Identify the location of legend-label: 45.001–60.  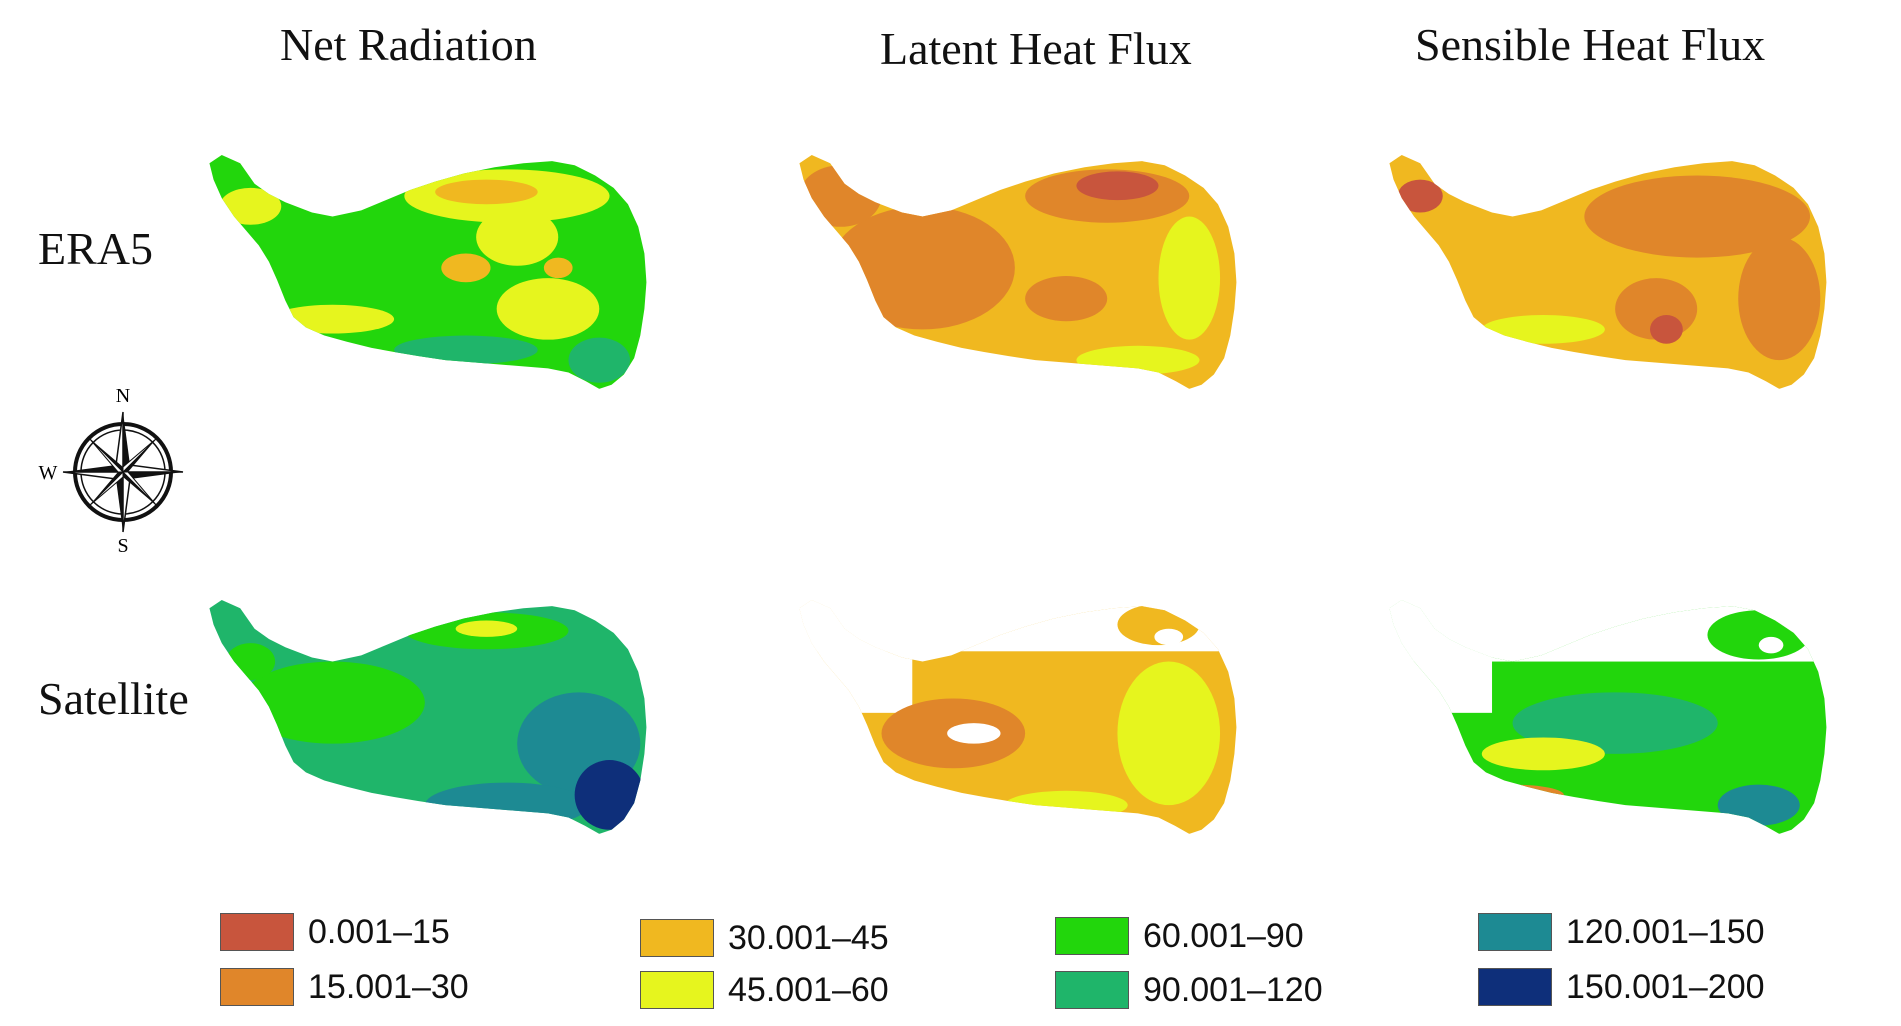
(808, 989).